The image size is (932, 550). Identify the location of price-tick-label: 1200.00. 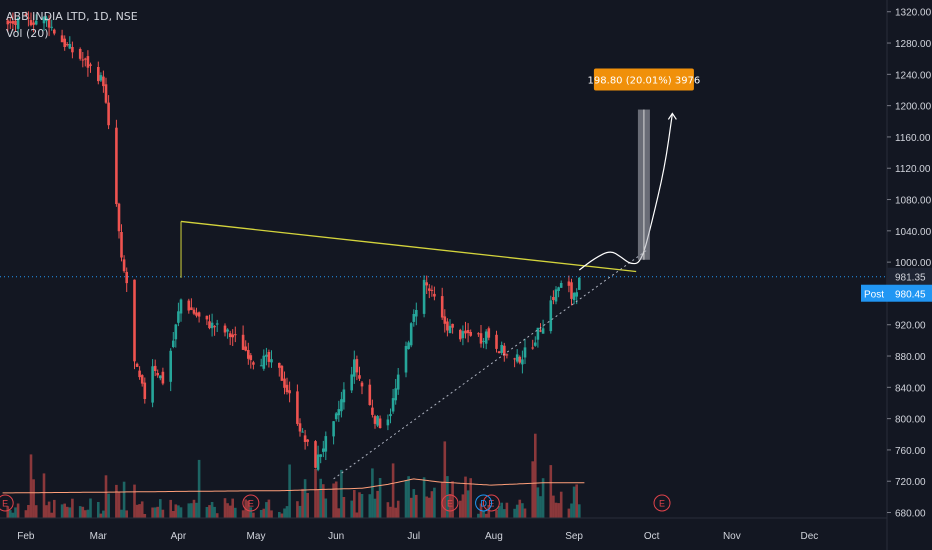
(913, 107).